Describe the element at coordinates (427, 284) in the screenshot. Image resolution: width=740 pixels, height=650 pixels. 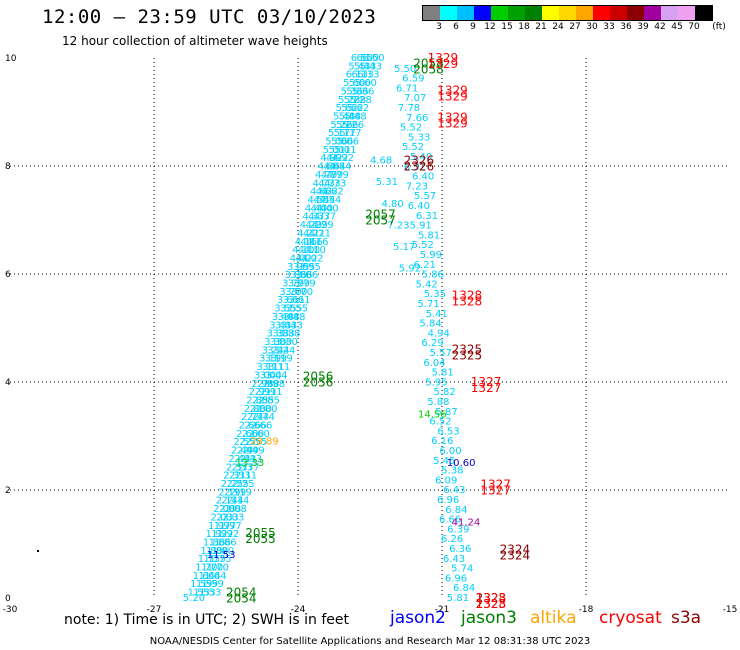
I see `swh-label: 5.42` at that location.